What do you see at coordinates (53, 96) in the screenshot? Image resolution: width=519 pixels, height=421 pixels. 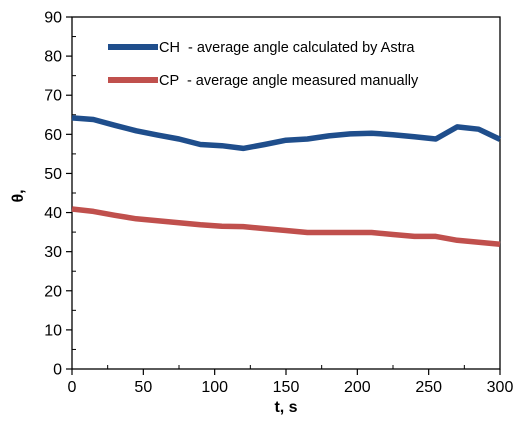 I see `y-tick-label: 70` at bounding box center [53, 96].